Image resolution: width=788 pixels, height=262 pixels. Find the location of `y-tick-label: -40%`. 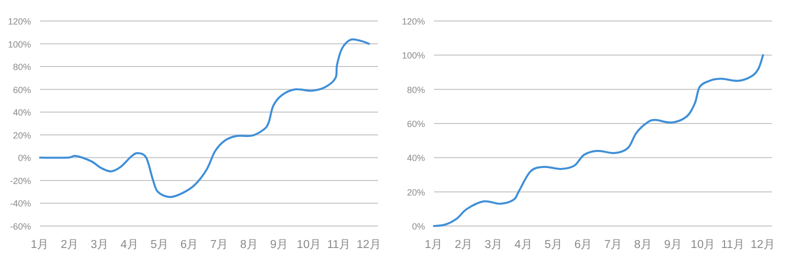

y-tick-label: -40% is located at coordinates (20, 203).